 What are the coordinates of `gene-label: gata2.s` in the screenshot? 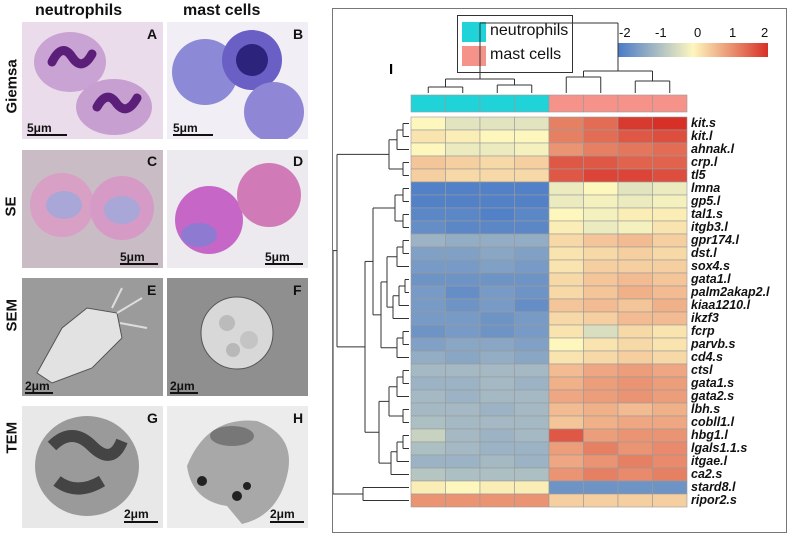 It's located at (713, 395).